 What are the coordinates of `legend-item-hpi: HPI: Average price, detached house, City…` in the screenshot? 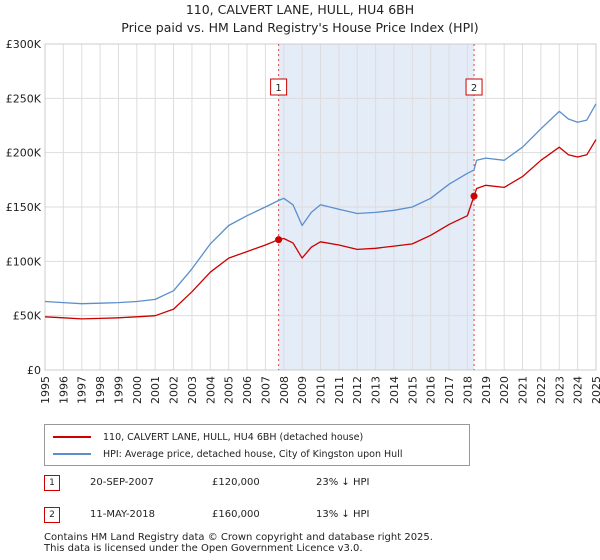 It's located at (227, 454).